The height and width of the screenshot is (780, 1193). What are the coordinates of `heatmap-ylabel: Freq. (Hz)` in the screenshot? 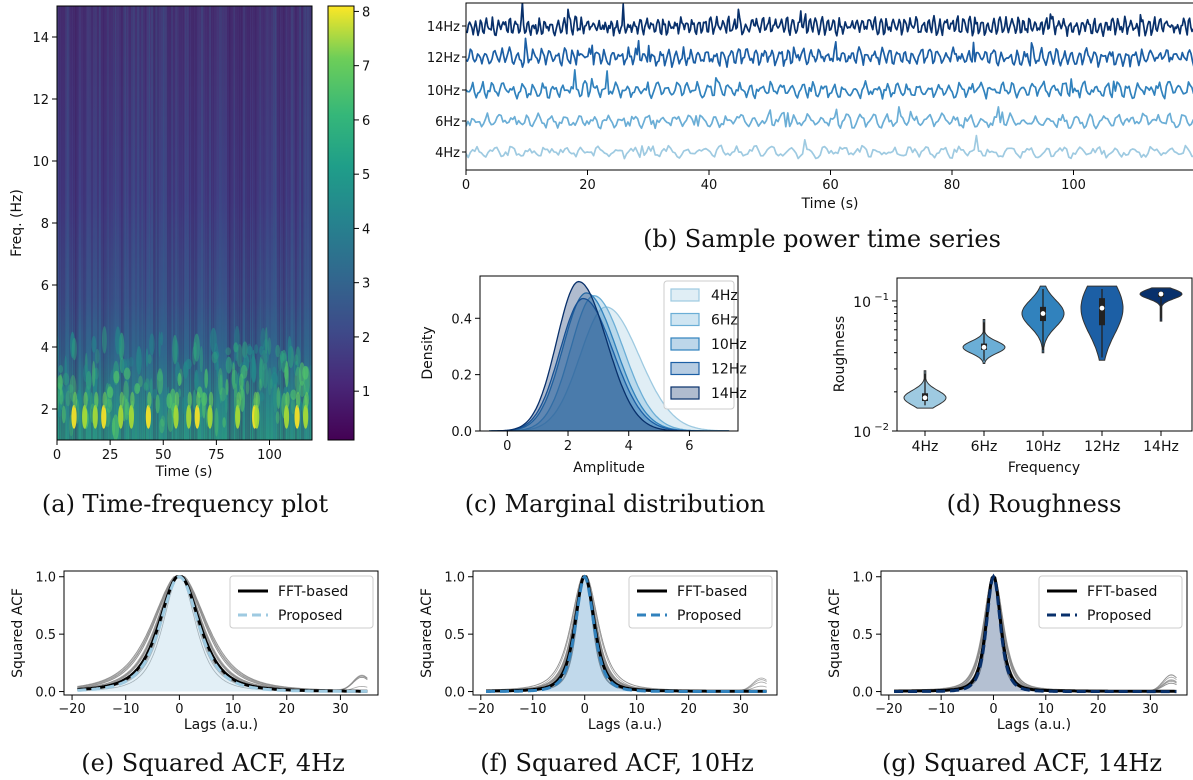 It's located at (17, 223).